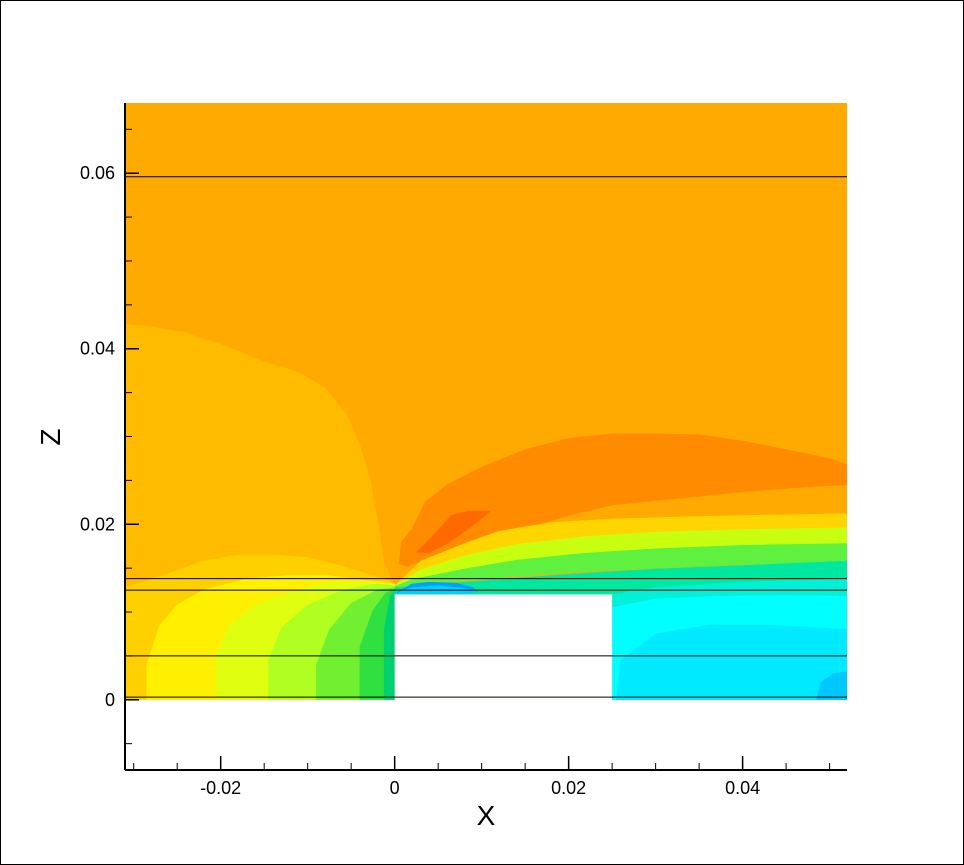  Describe the element at coordinates (731, 662) in the screenshot. I see `contour-band-wake-light-cyan` at that location.